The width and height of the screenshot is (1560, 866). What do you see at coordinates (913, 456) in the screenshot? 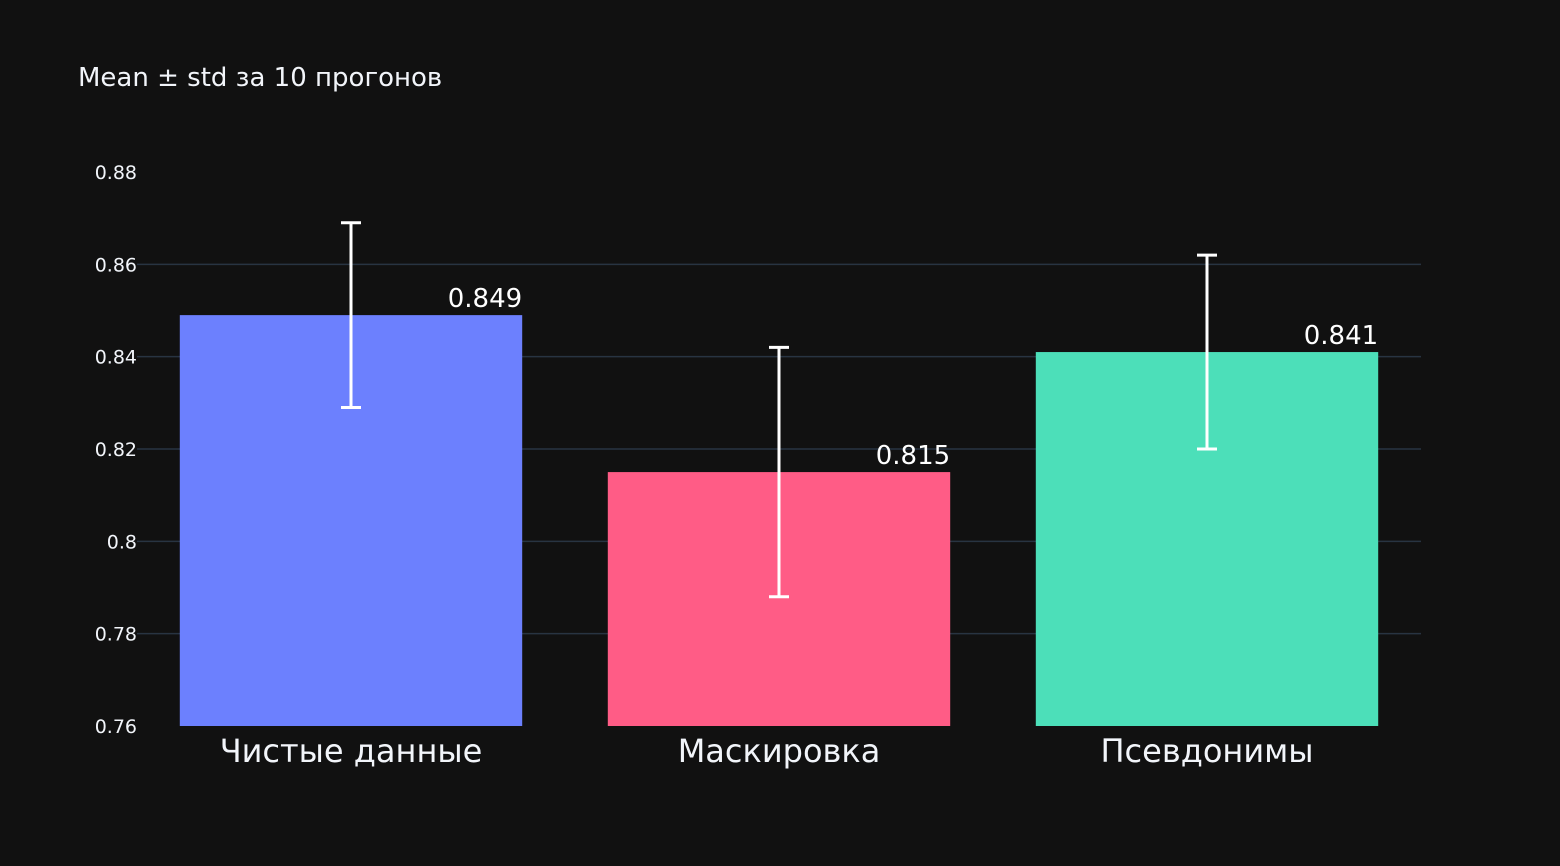
I see `data-label: 0.815` at bounding box center [913, 456].